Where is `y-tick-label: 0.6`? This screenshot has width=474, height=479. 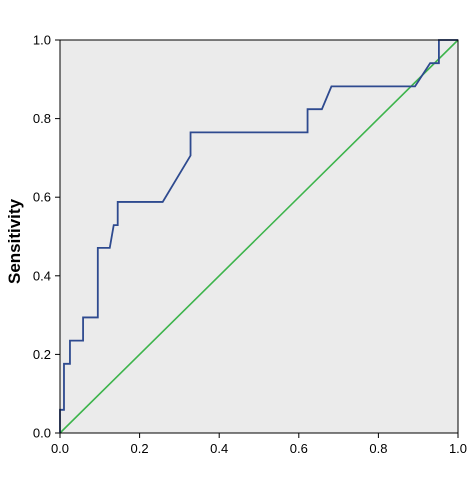
y-tick-label: 0.6 is located at coordinates (42, 197).